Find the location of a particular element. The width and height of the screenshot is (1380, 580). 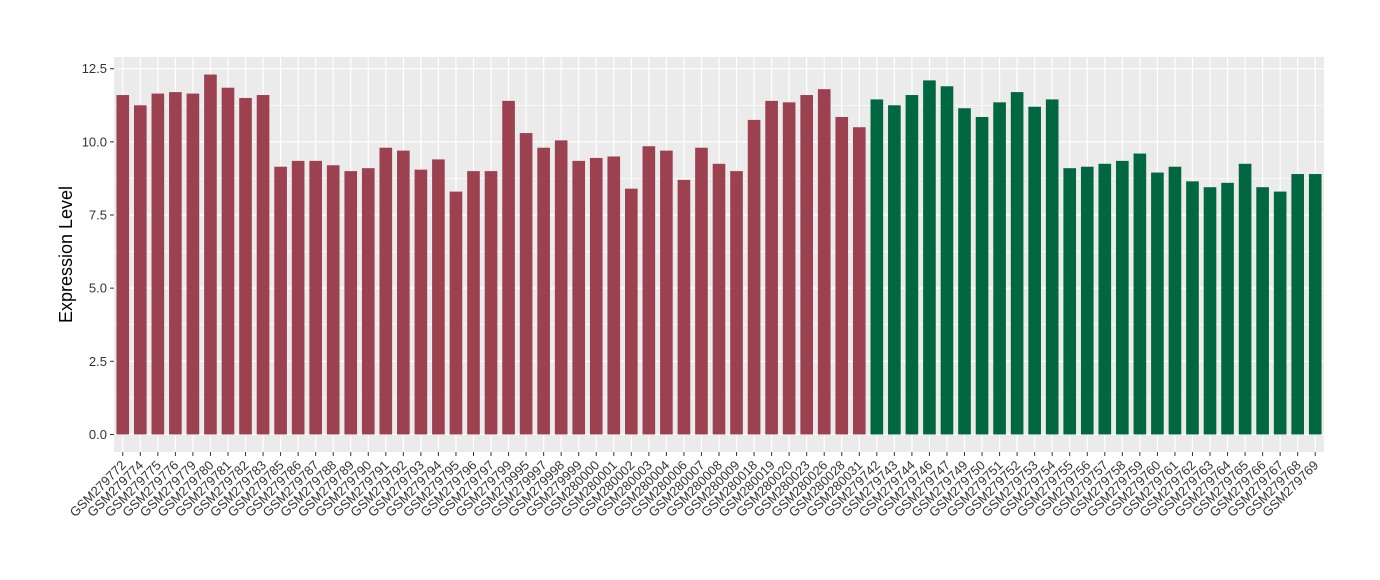

bar-GSM279753 is located at coordinates (1034, 270).